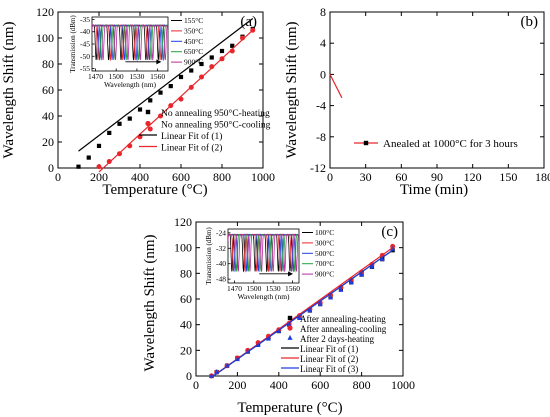 This screenshot has height=417, width=550. I want to click on panel-b-ylabel: Wavelength Shift (nm), so click(292, 89).